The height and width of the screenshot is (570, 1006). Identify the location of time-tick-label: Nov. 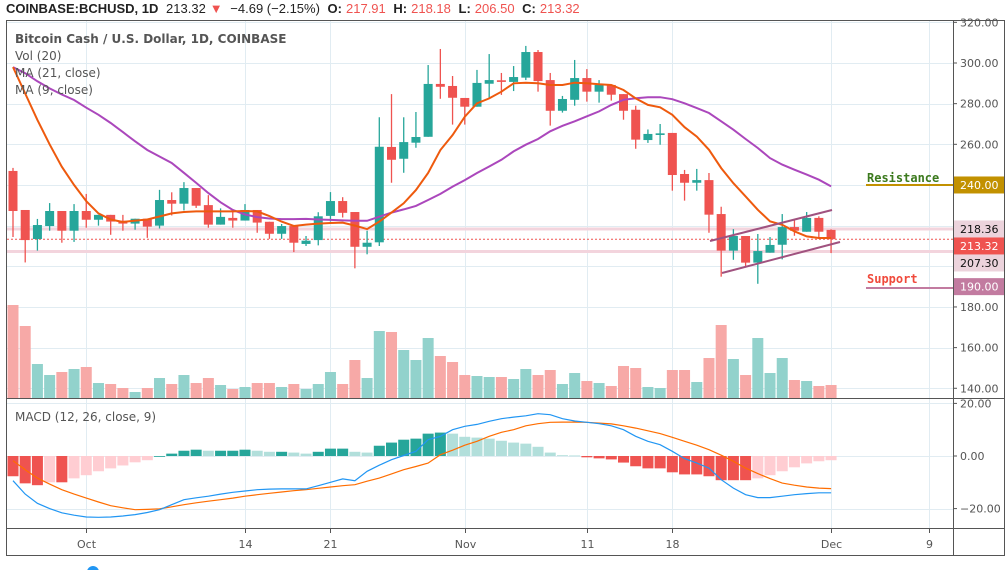
(466, 544).